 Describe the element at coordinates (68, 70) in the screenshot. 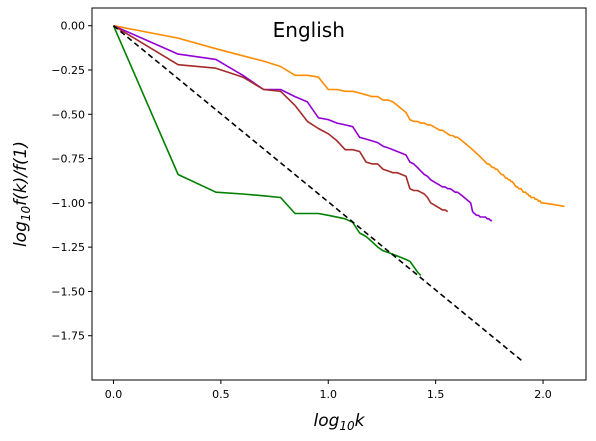

I see `y-tick-label: −0.25` at that location.